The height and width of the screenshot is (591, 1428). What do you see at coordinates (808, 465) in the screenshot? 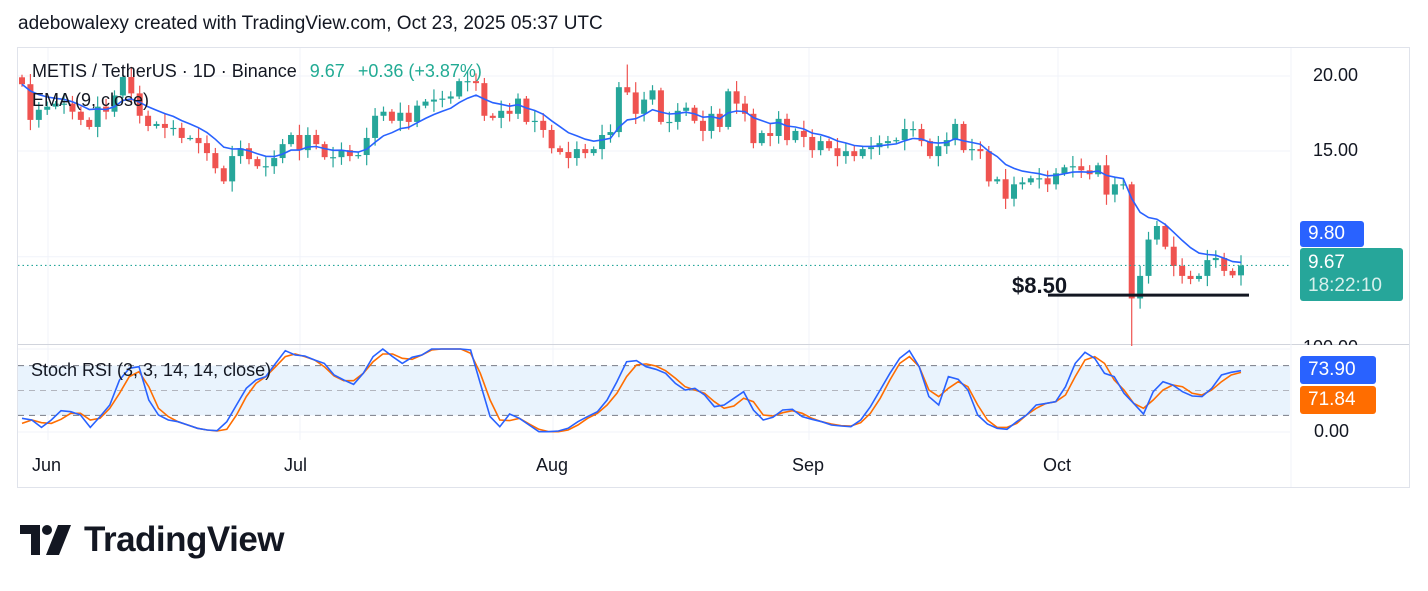
I see `time-tick-sep: Sep` at bounding box center [808, 465].